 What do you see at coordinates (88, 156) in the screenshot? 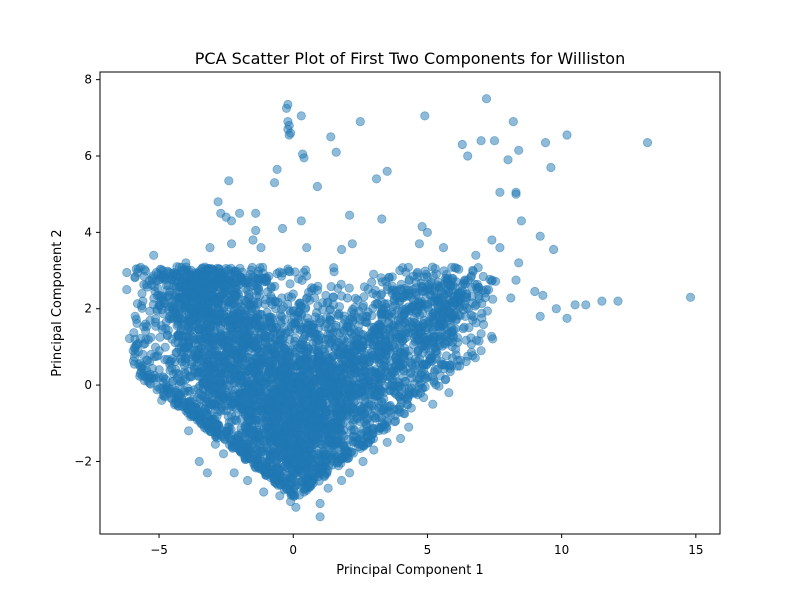
I see `y-tick-label: 6` at bounding box center [88, 156].